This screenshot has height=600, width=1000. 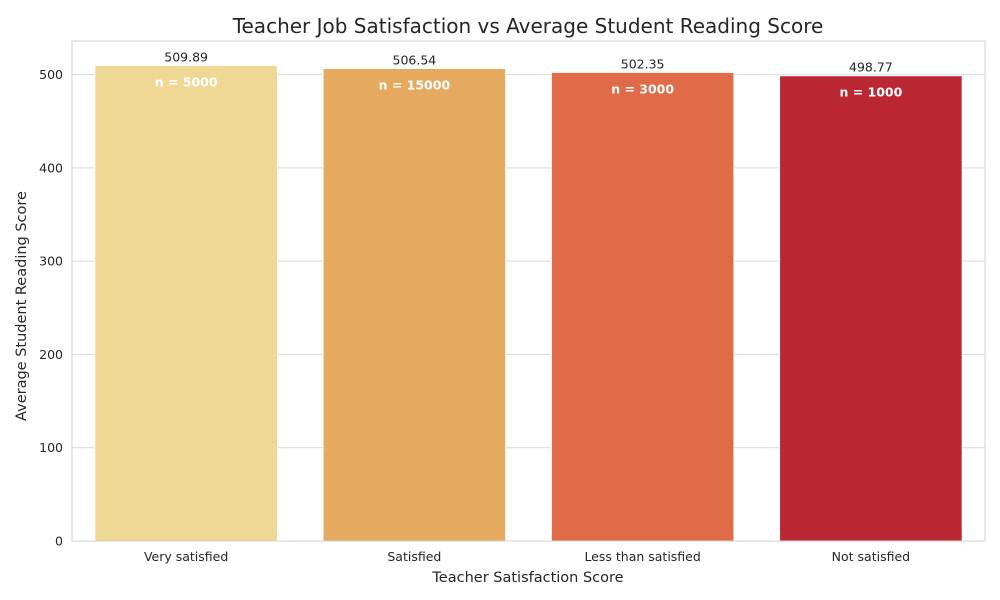 What do you see at coordinates (527, 578) in the screenshot?
I see `x-axis-label: Teacher Satisfaction Score` at bounding box center [527, 578].